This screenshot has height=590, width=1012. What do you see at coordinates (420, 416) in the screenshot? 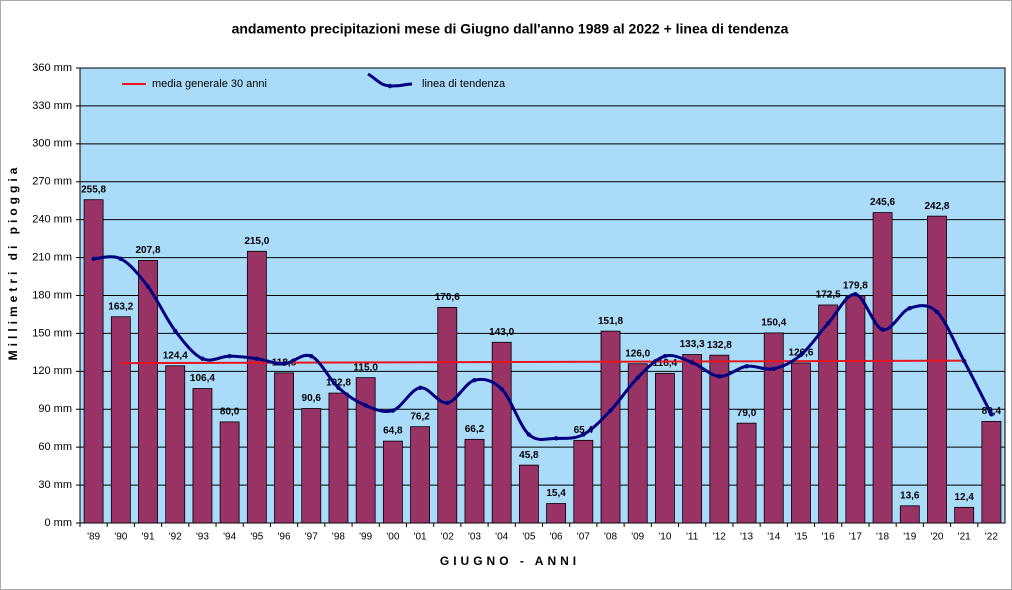
I see `value-label: 76,2` at bounding box center [420, 416].